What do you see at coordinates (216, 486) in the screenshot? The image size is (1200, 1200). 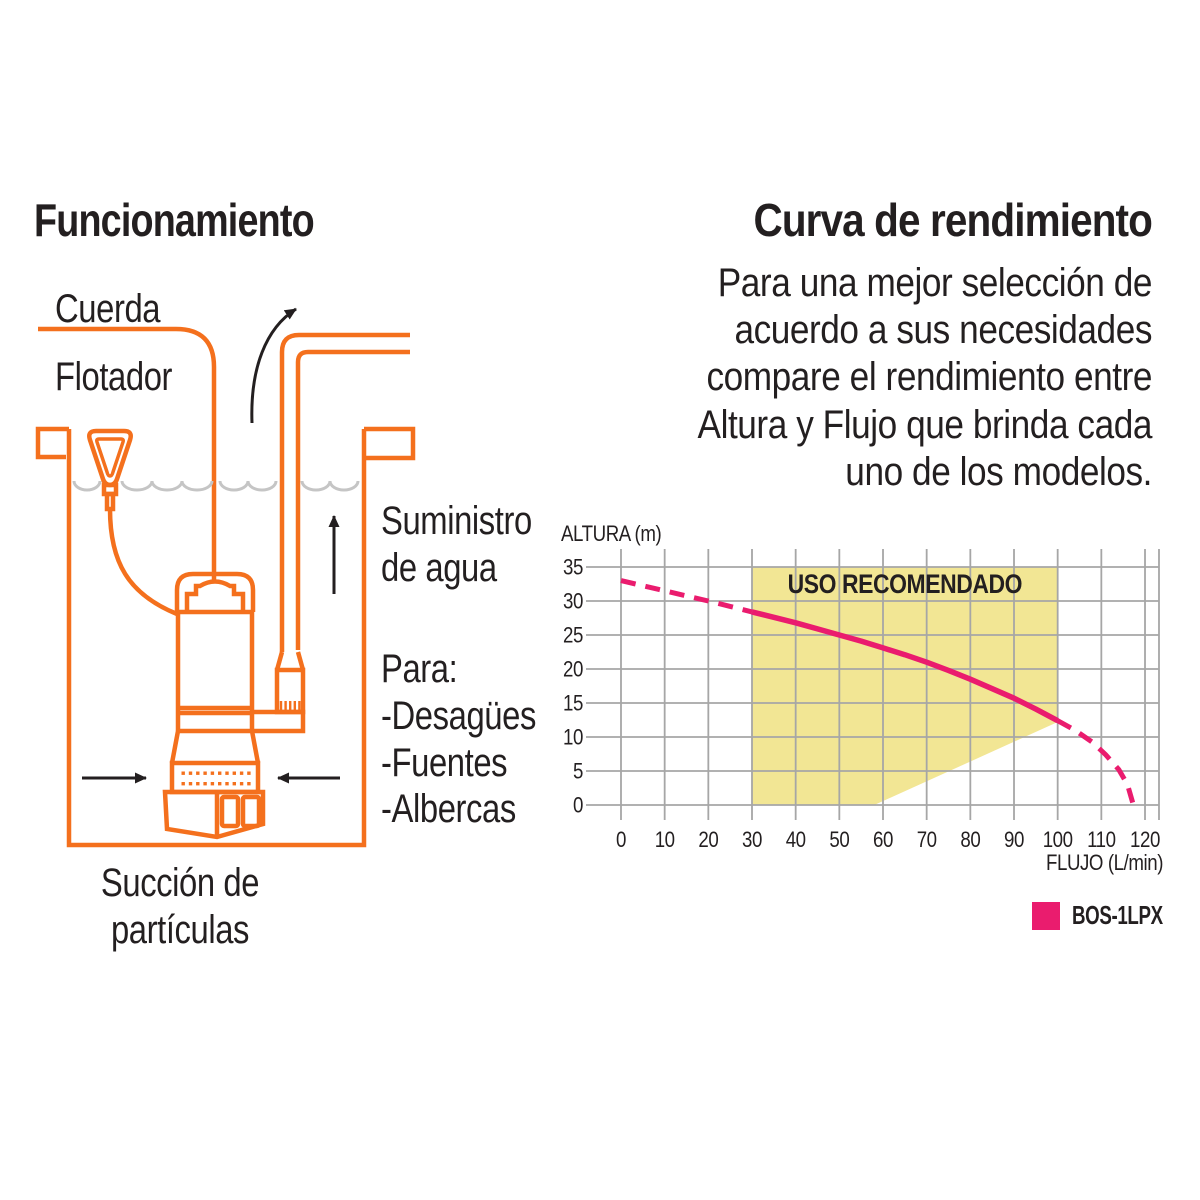 I see `water-line` at bounding box center [216, 486].